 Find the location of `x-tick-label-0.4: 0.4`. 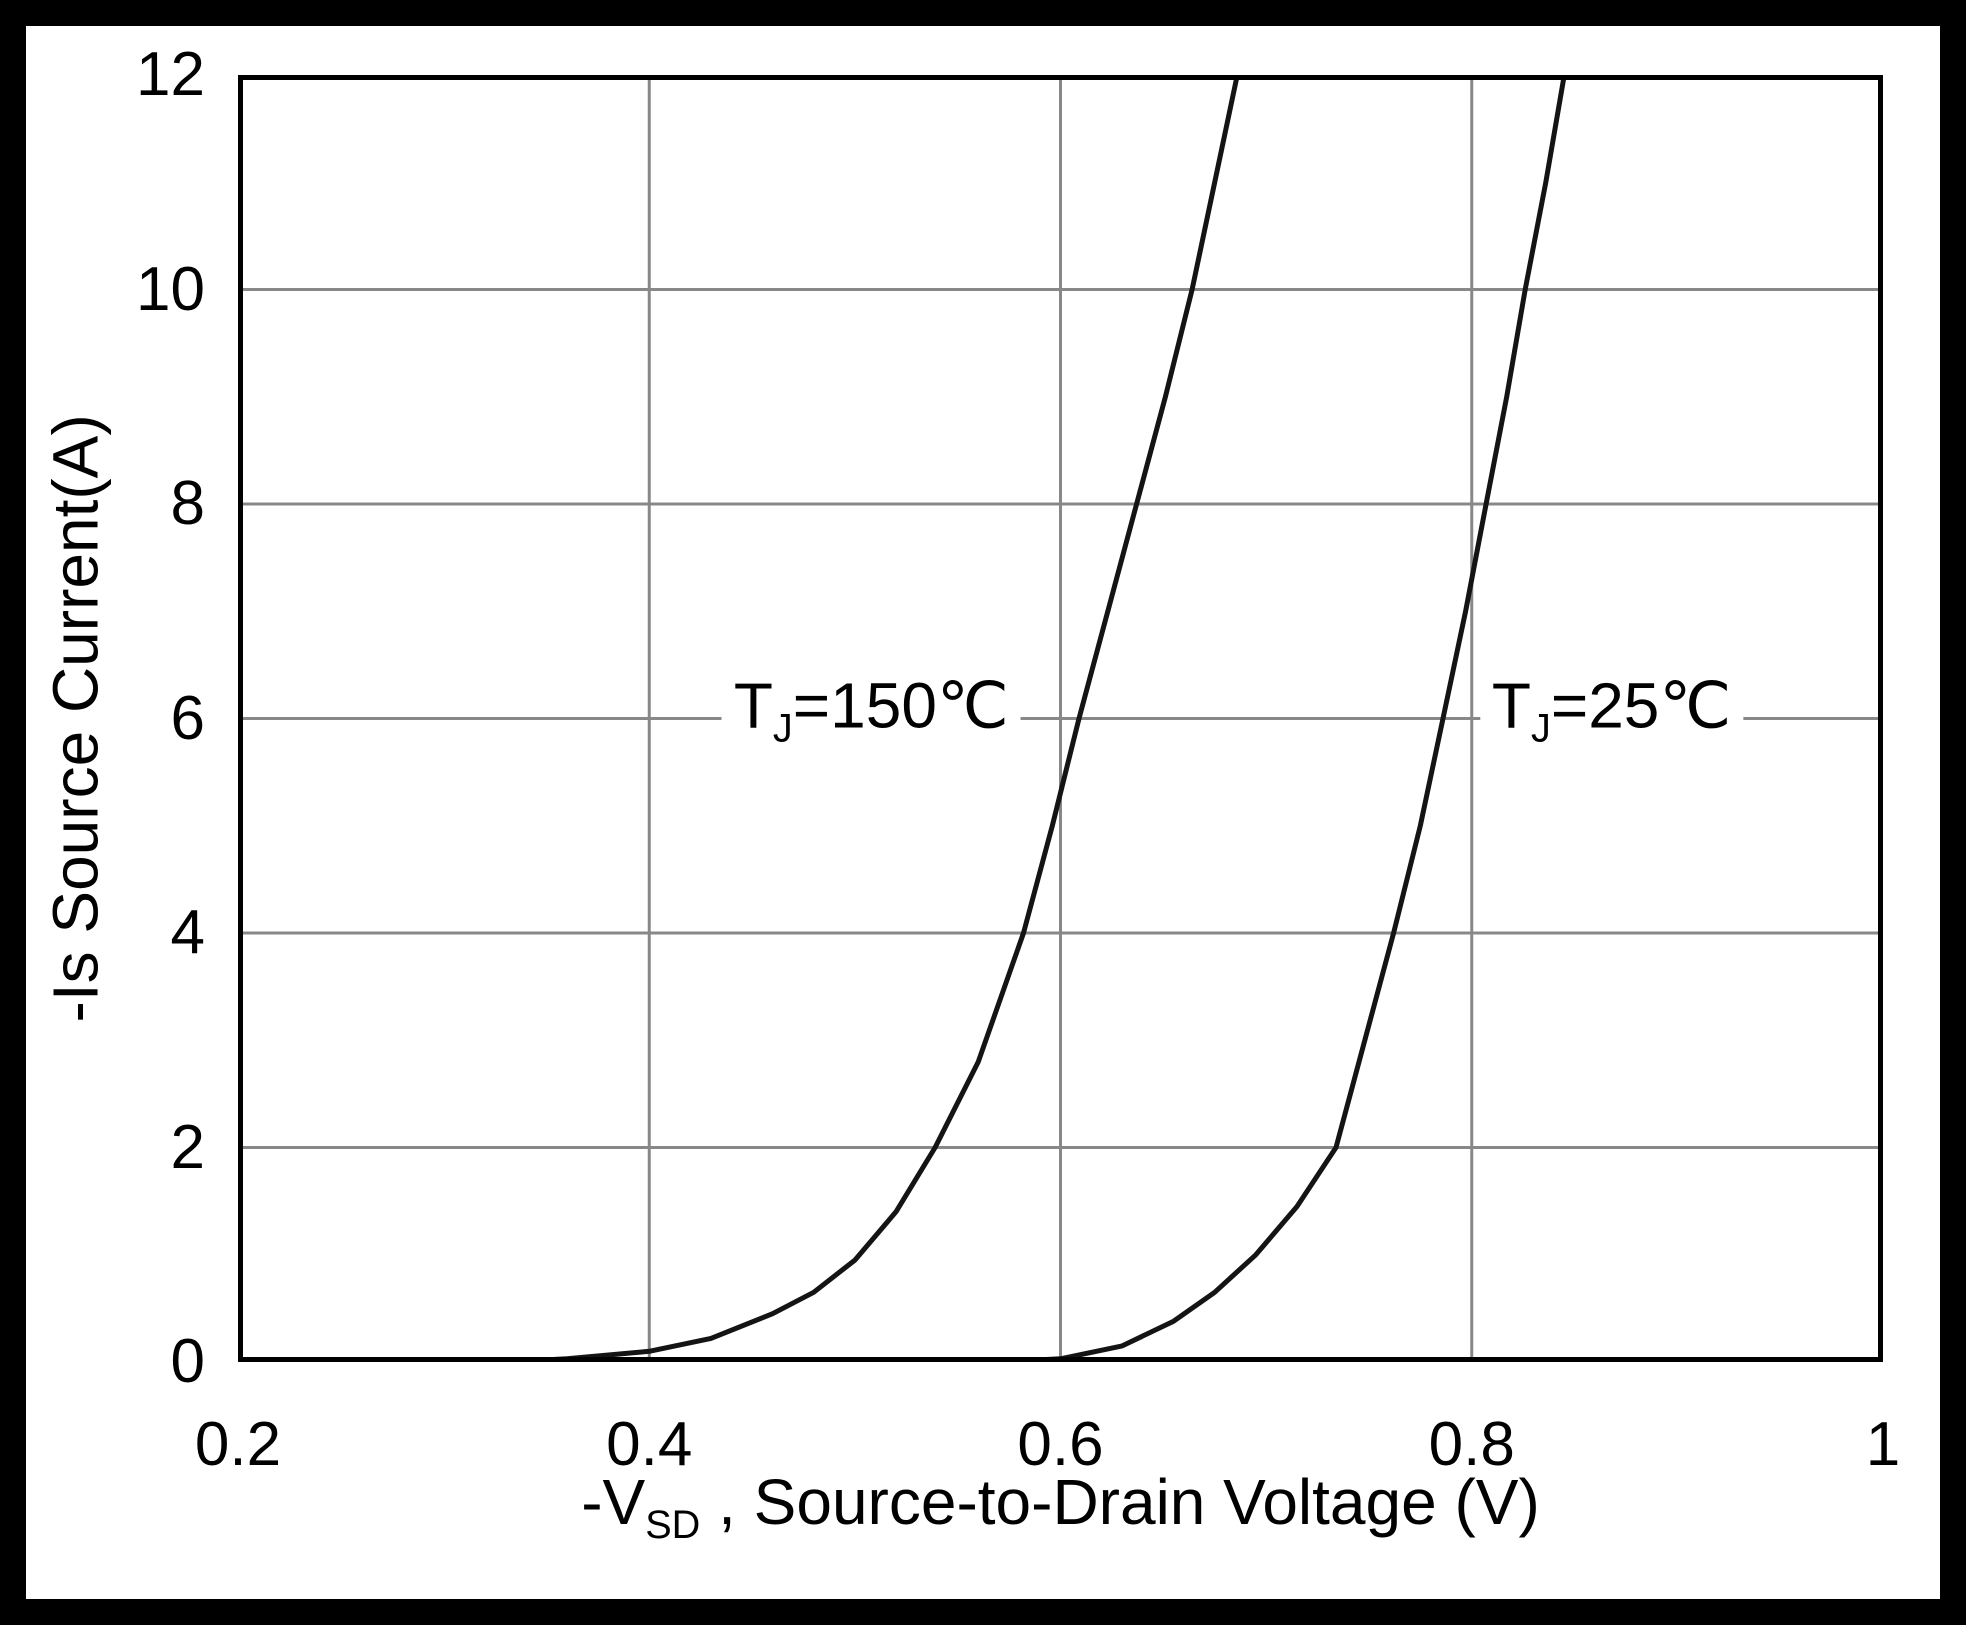

x-tick-label-0.4: 0.4 is located at coordinates (649, 1444).